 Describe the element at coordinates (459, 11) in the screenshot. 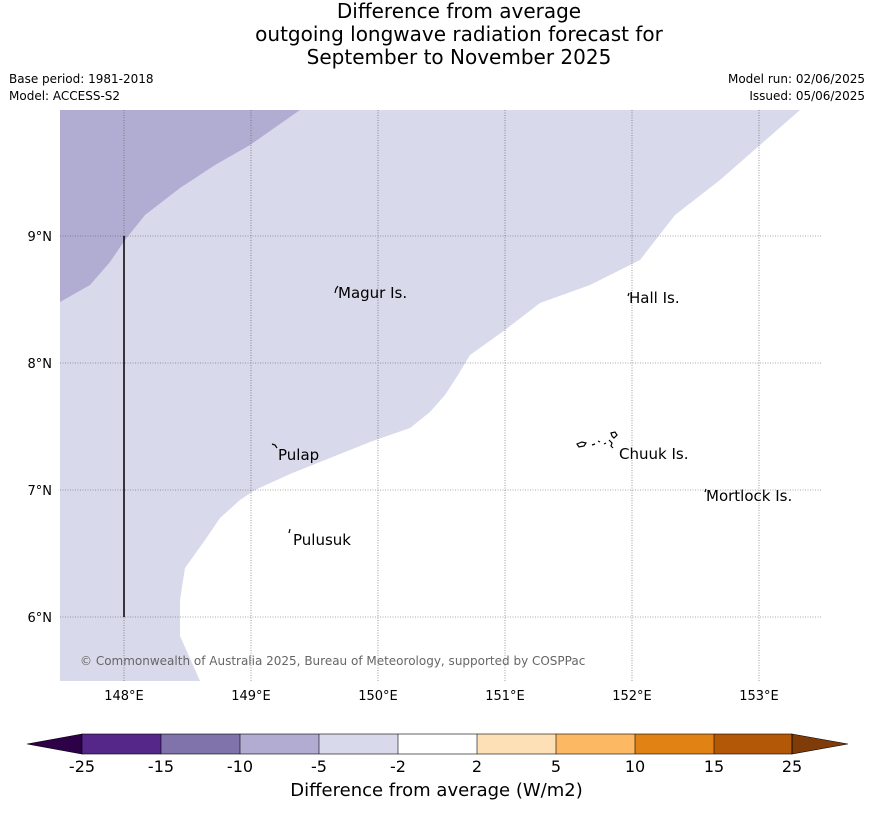

I see `title-line-1: Difference from average` at that location.